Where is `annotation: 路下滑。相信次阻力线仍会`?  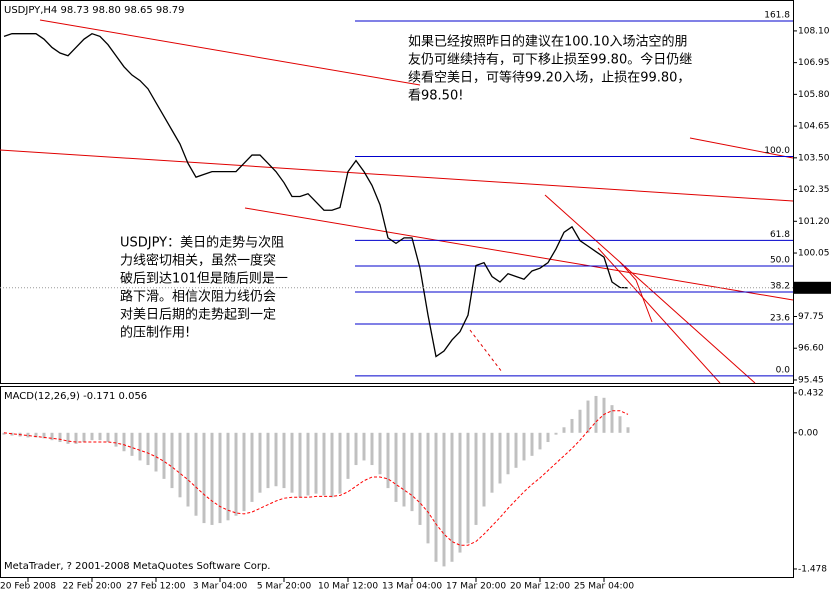
annotation: 路下滑。相信次阻力线仍会 is located at coordinates (198, 297).